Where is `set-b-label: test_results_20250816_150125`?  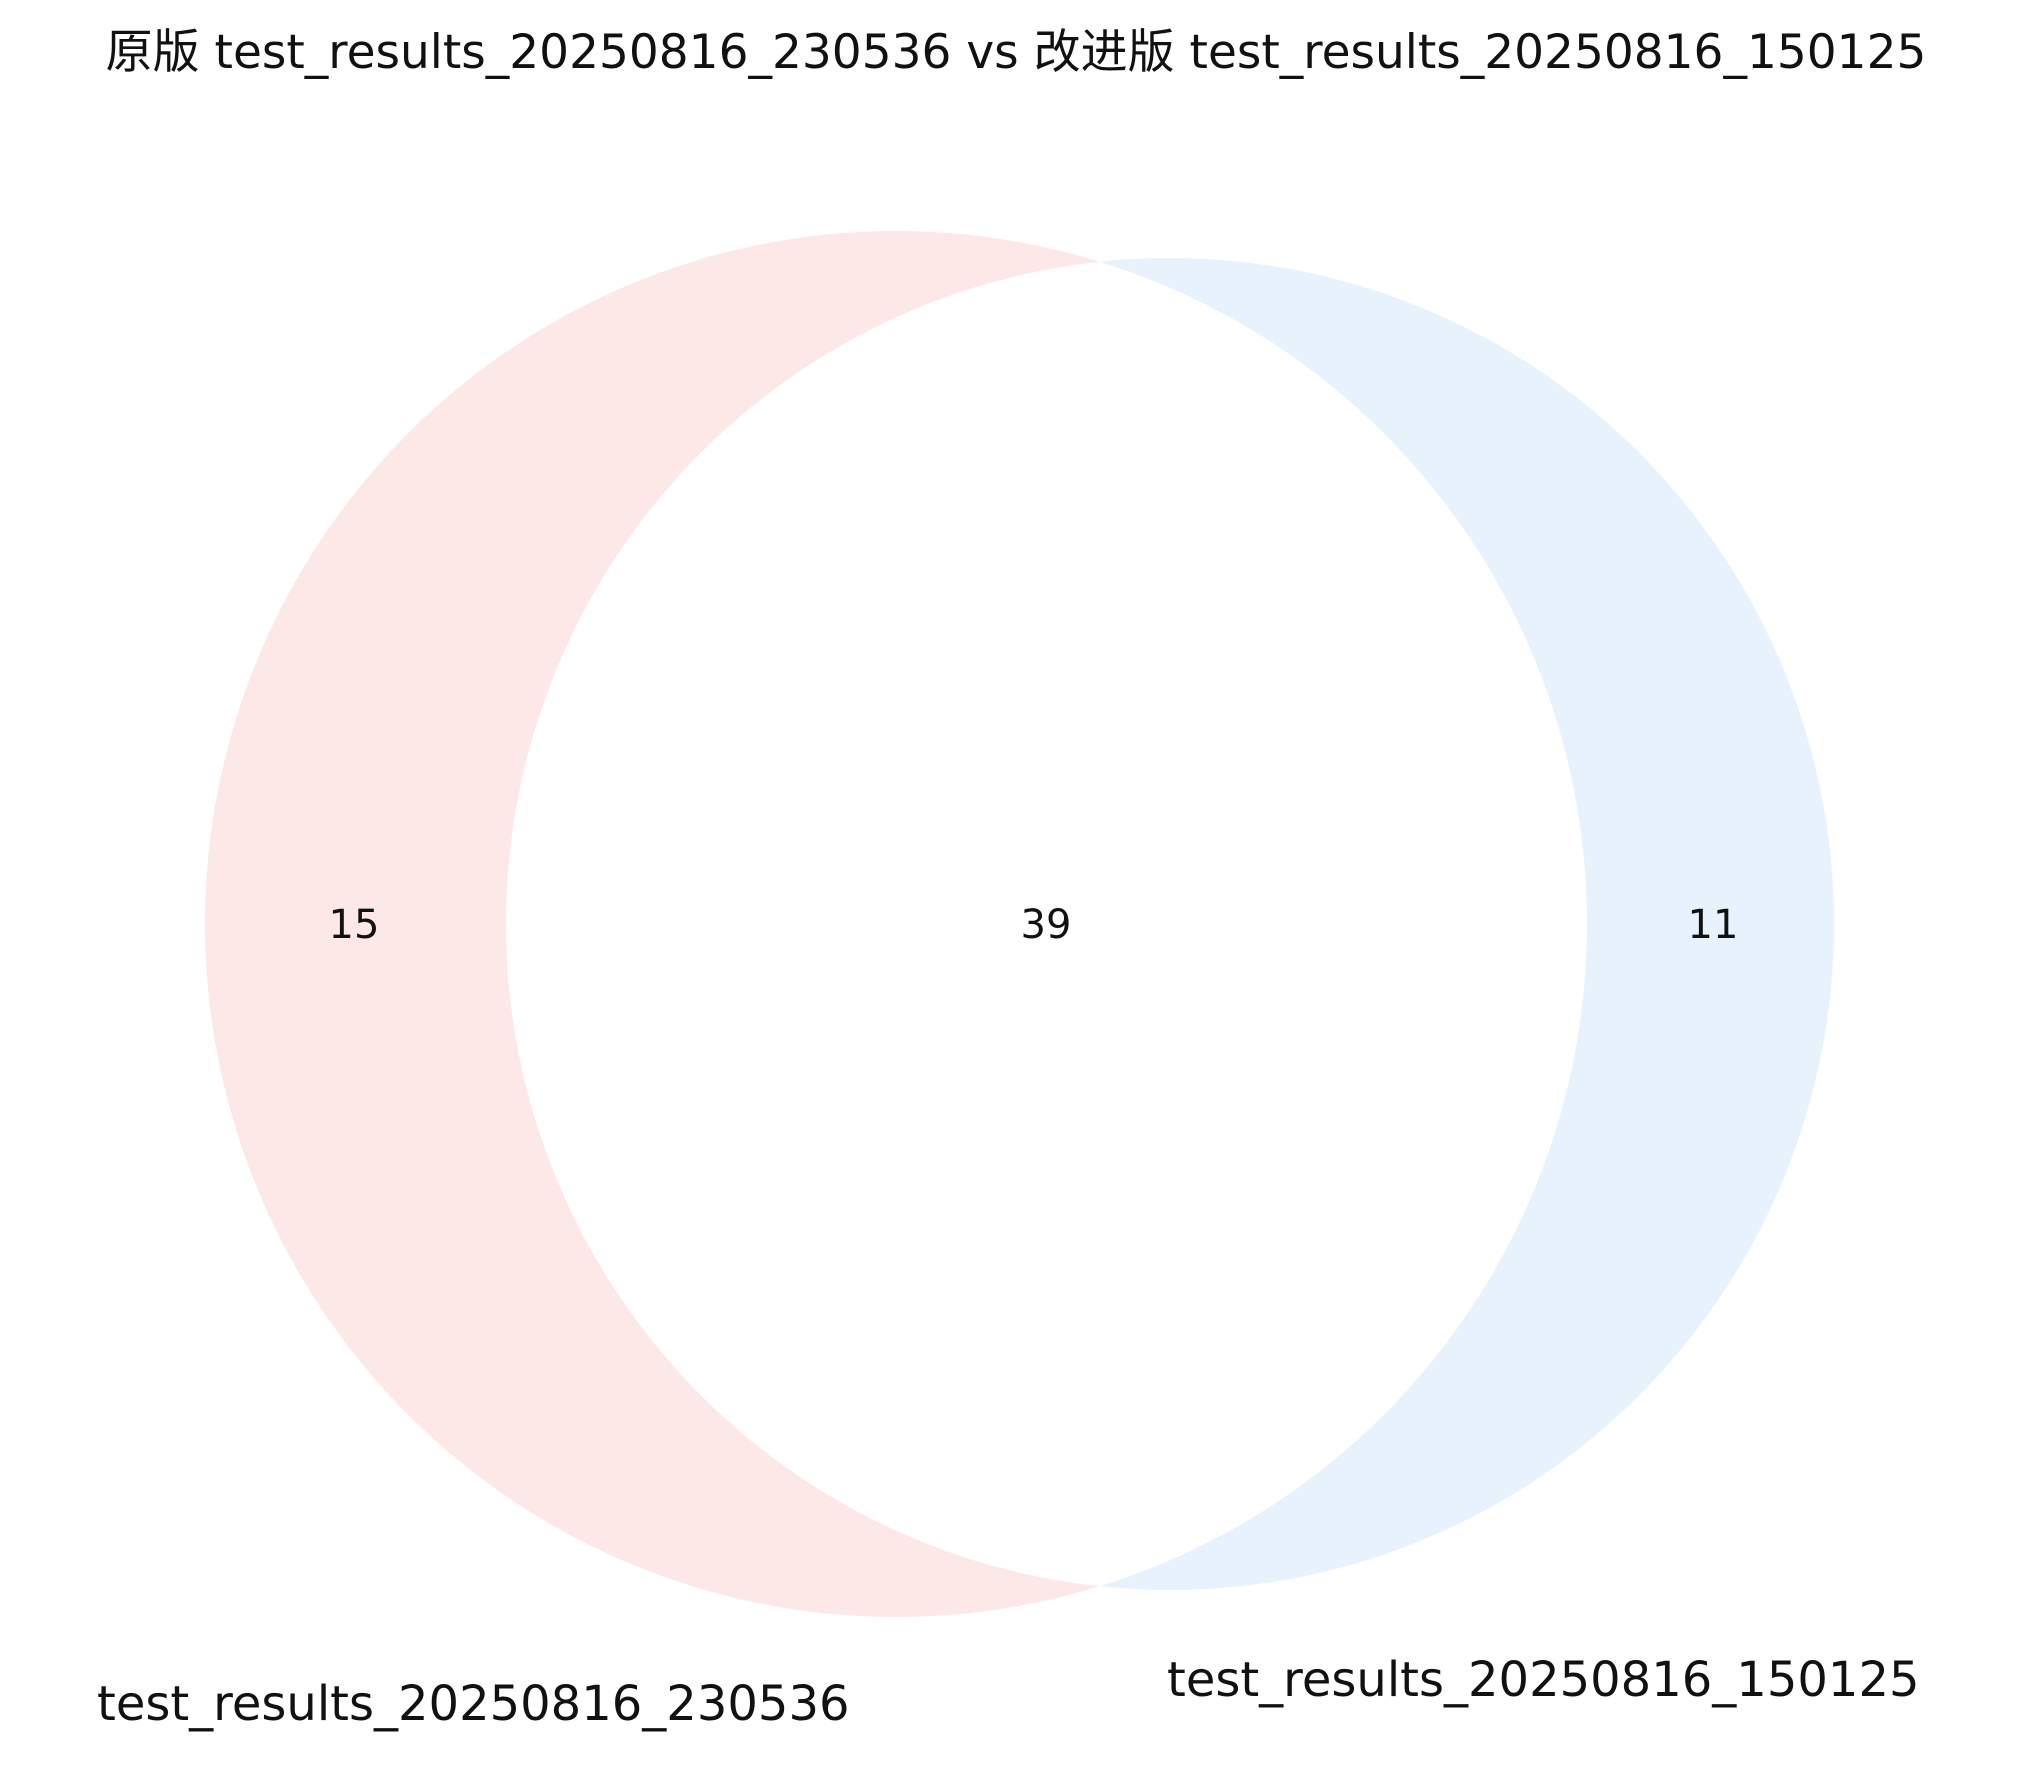
set-b-label: test_results_20250816_150125 is located at coordinates (1543, 1680).